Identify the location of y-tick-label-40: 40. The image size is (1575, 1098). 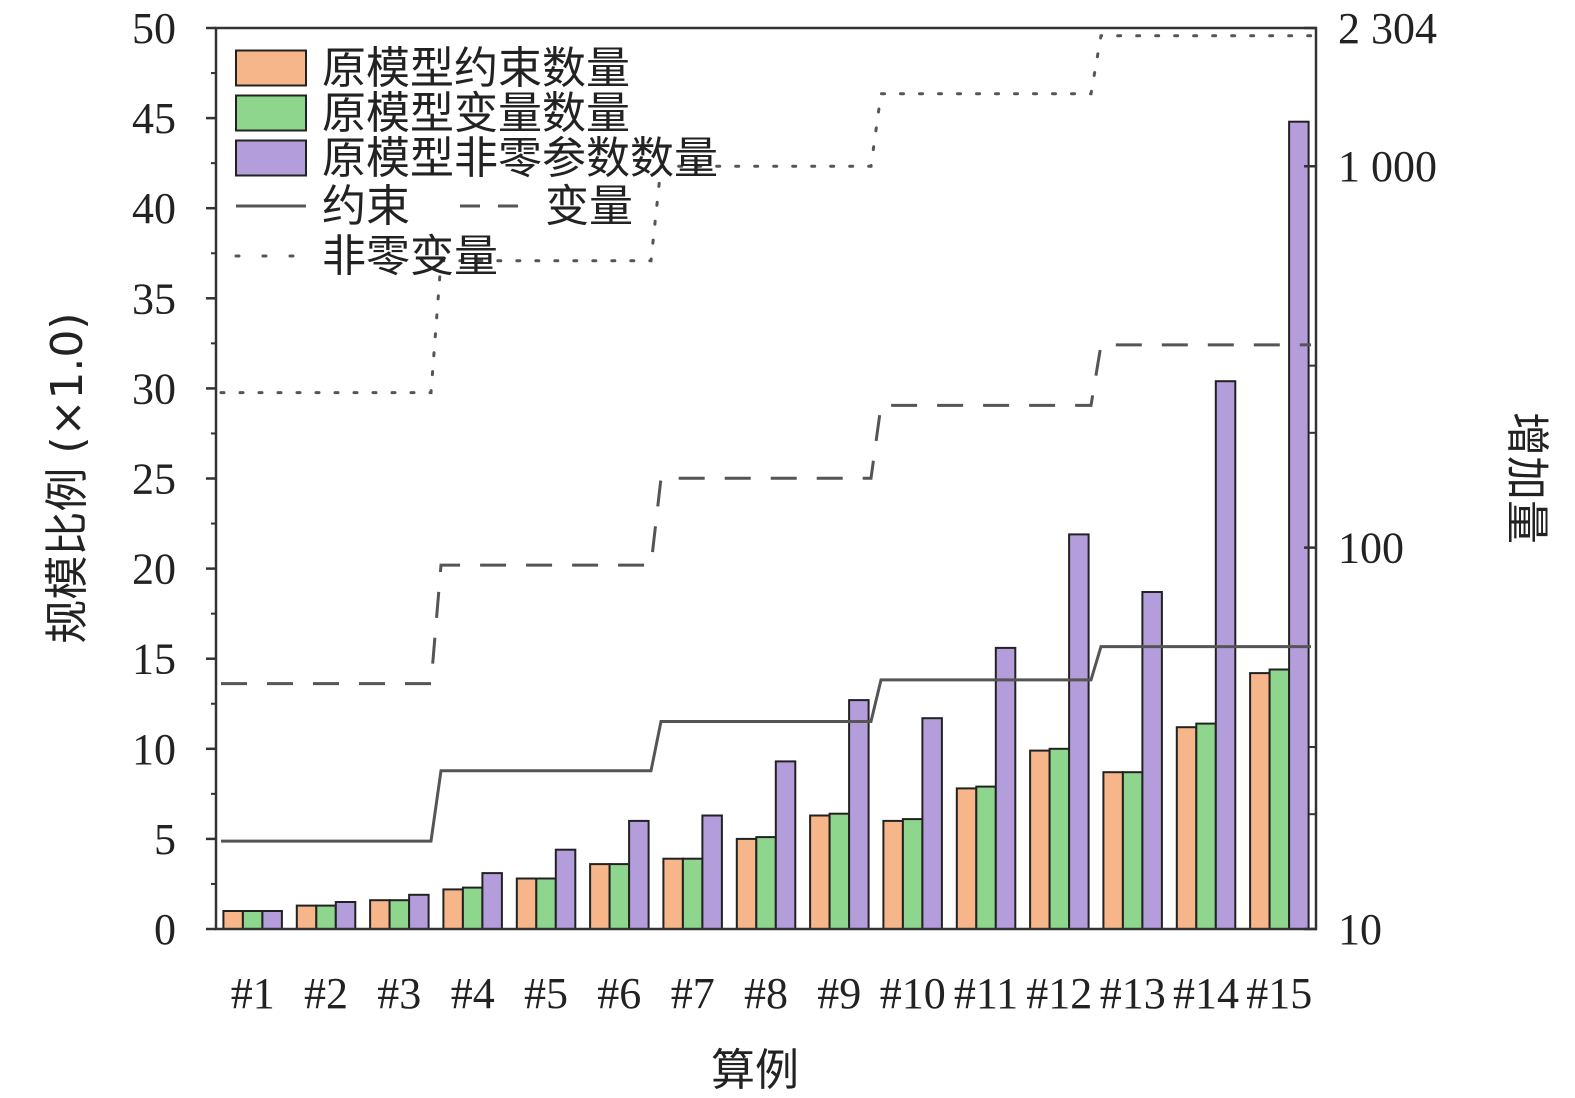
(154, 208).